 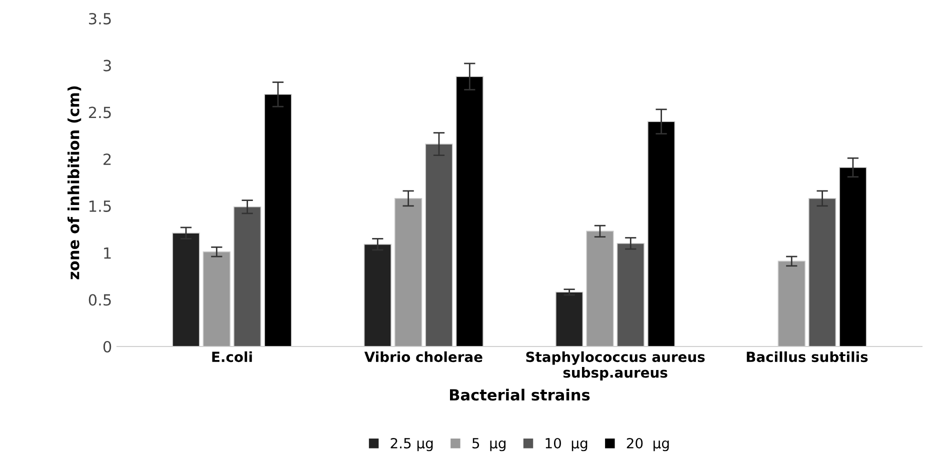 What do you see at coordinates (411, 445) in the screenshot?
I see `legend-label: 2.5 μg` at bounding box center [411, 445].